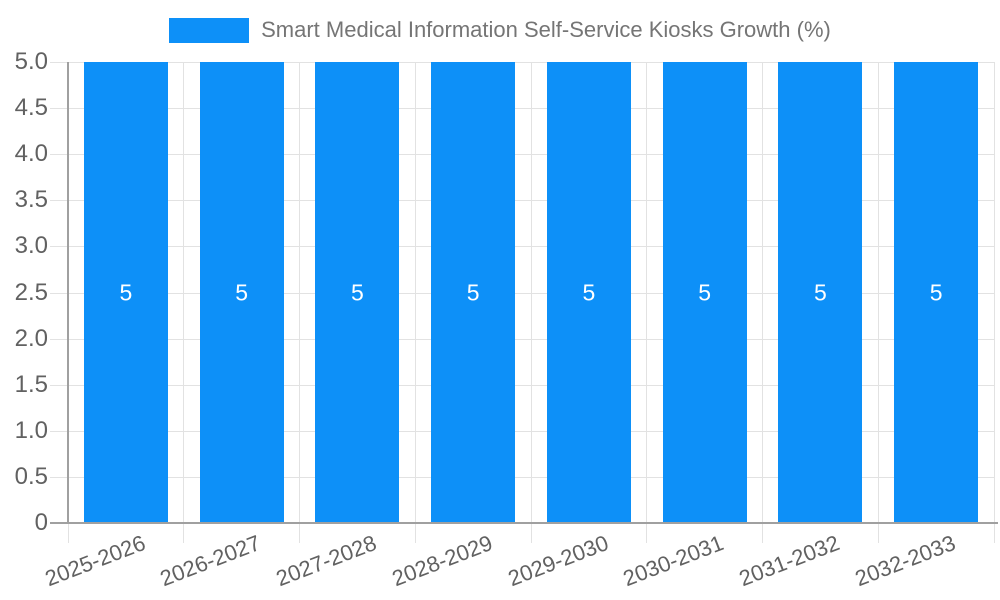 Image resolution: width=1000 pixels, height=600 pixels. I want to click on y-axis-label: 0, so click(41, 522).